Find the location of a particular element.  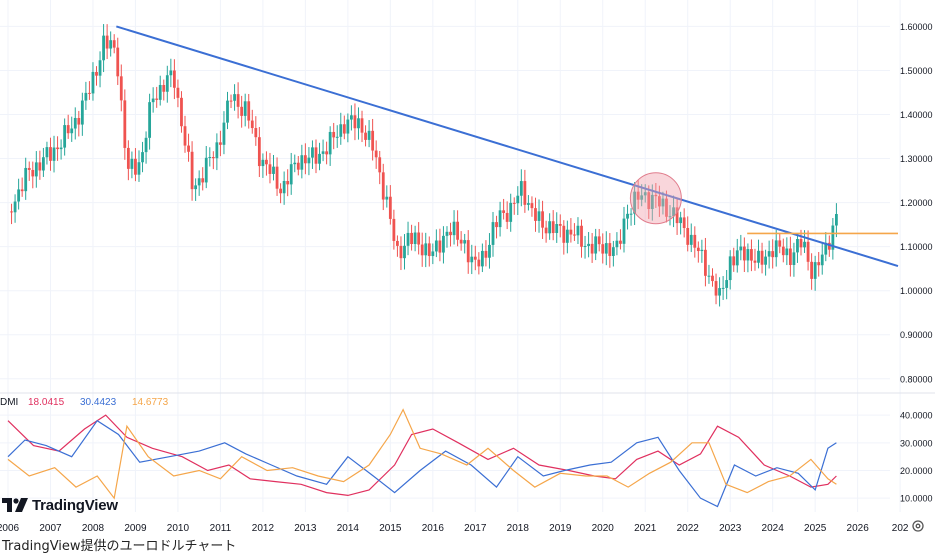

time-axis-label: 2013 is located at coordinates (305, 528).